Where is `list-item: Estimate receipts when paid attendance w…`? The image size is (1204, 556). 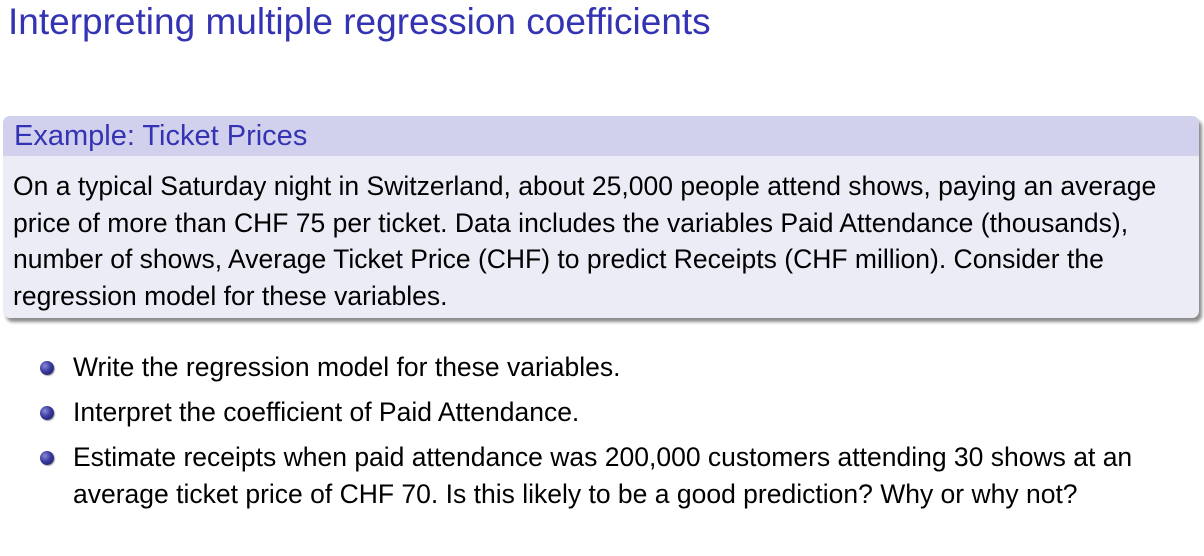
list-item: Estimate receipts when paid attendance w… is located at coordinates (620, 475).